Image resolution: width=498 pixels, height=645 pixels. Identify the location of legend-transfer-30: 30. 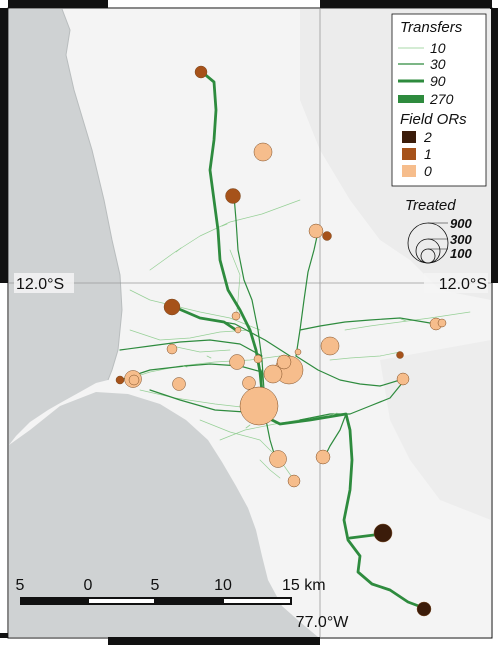
(438, 64).